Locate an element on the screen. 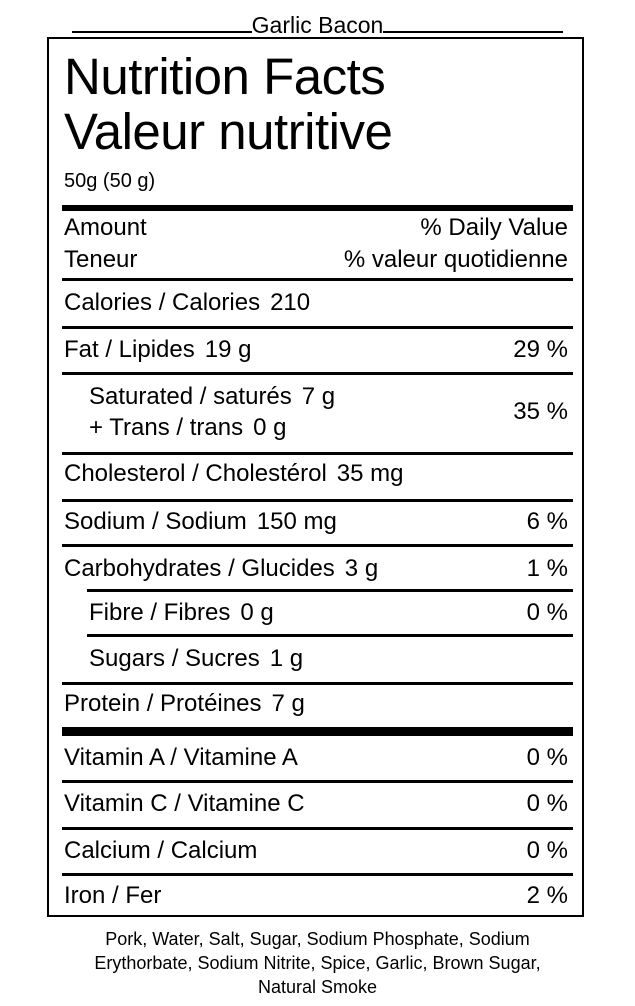 This screenshot has height=1006, width=635. product-name-heading: Garlic Bacon is located at coordinates (317, 25).